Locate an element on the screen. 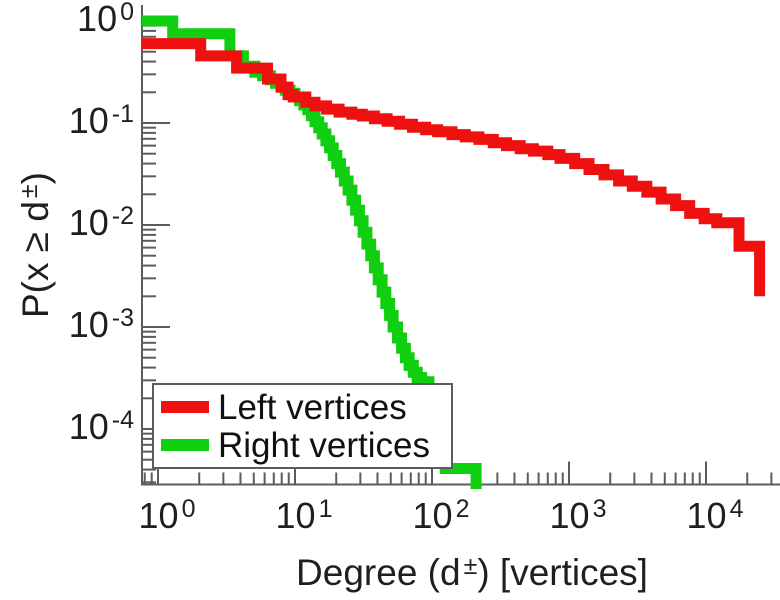 This screenshot has width=780, height=600. legend: Left vertices Right vertices is located at coordinates (302, 426).